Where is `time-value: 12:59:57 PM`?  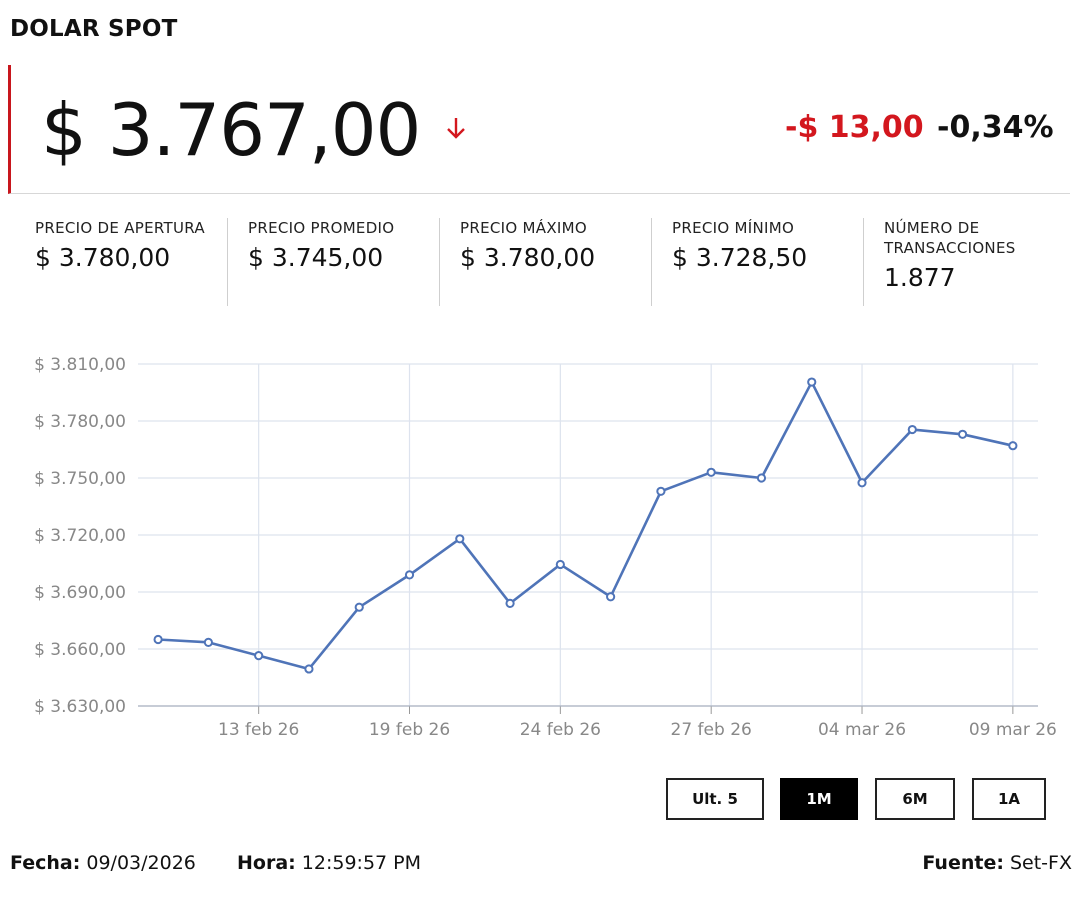
time-value: 12:59:57 PM is located at coordinates (361, 863).